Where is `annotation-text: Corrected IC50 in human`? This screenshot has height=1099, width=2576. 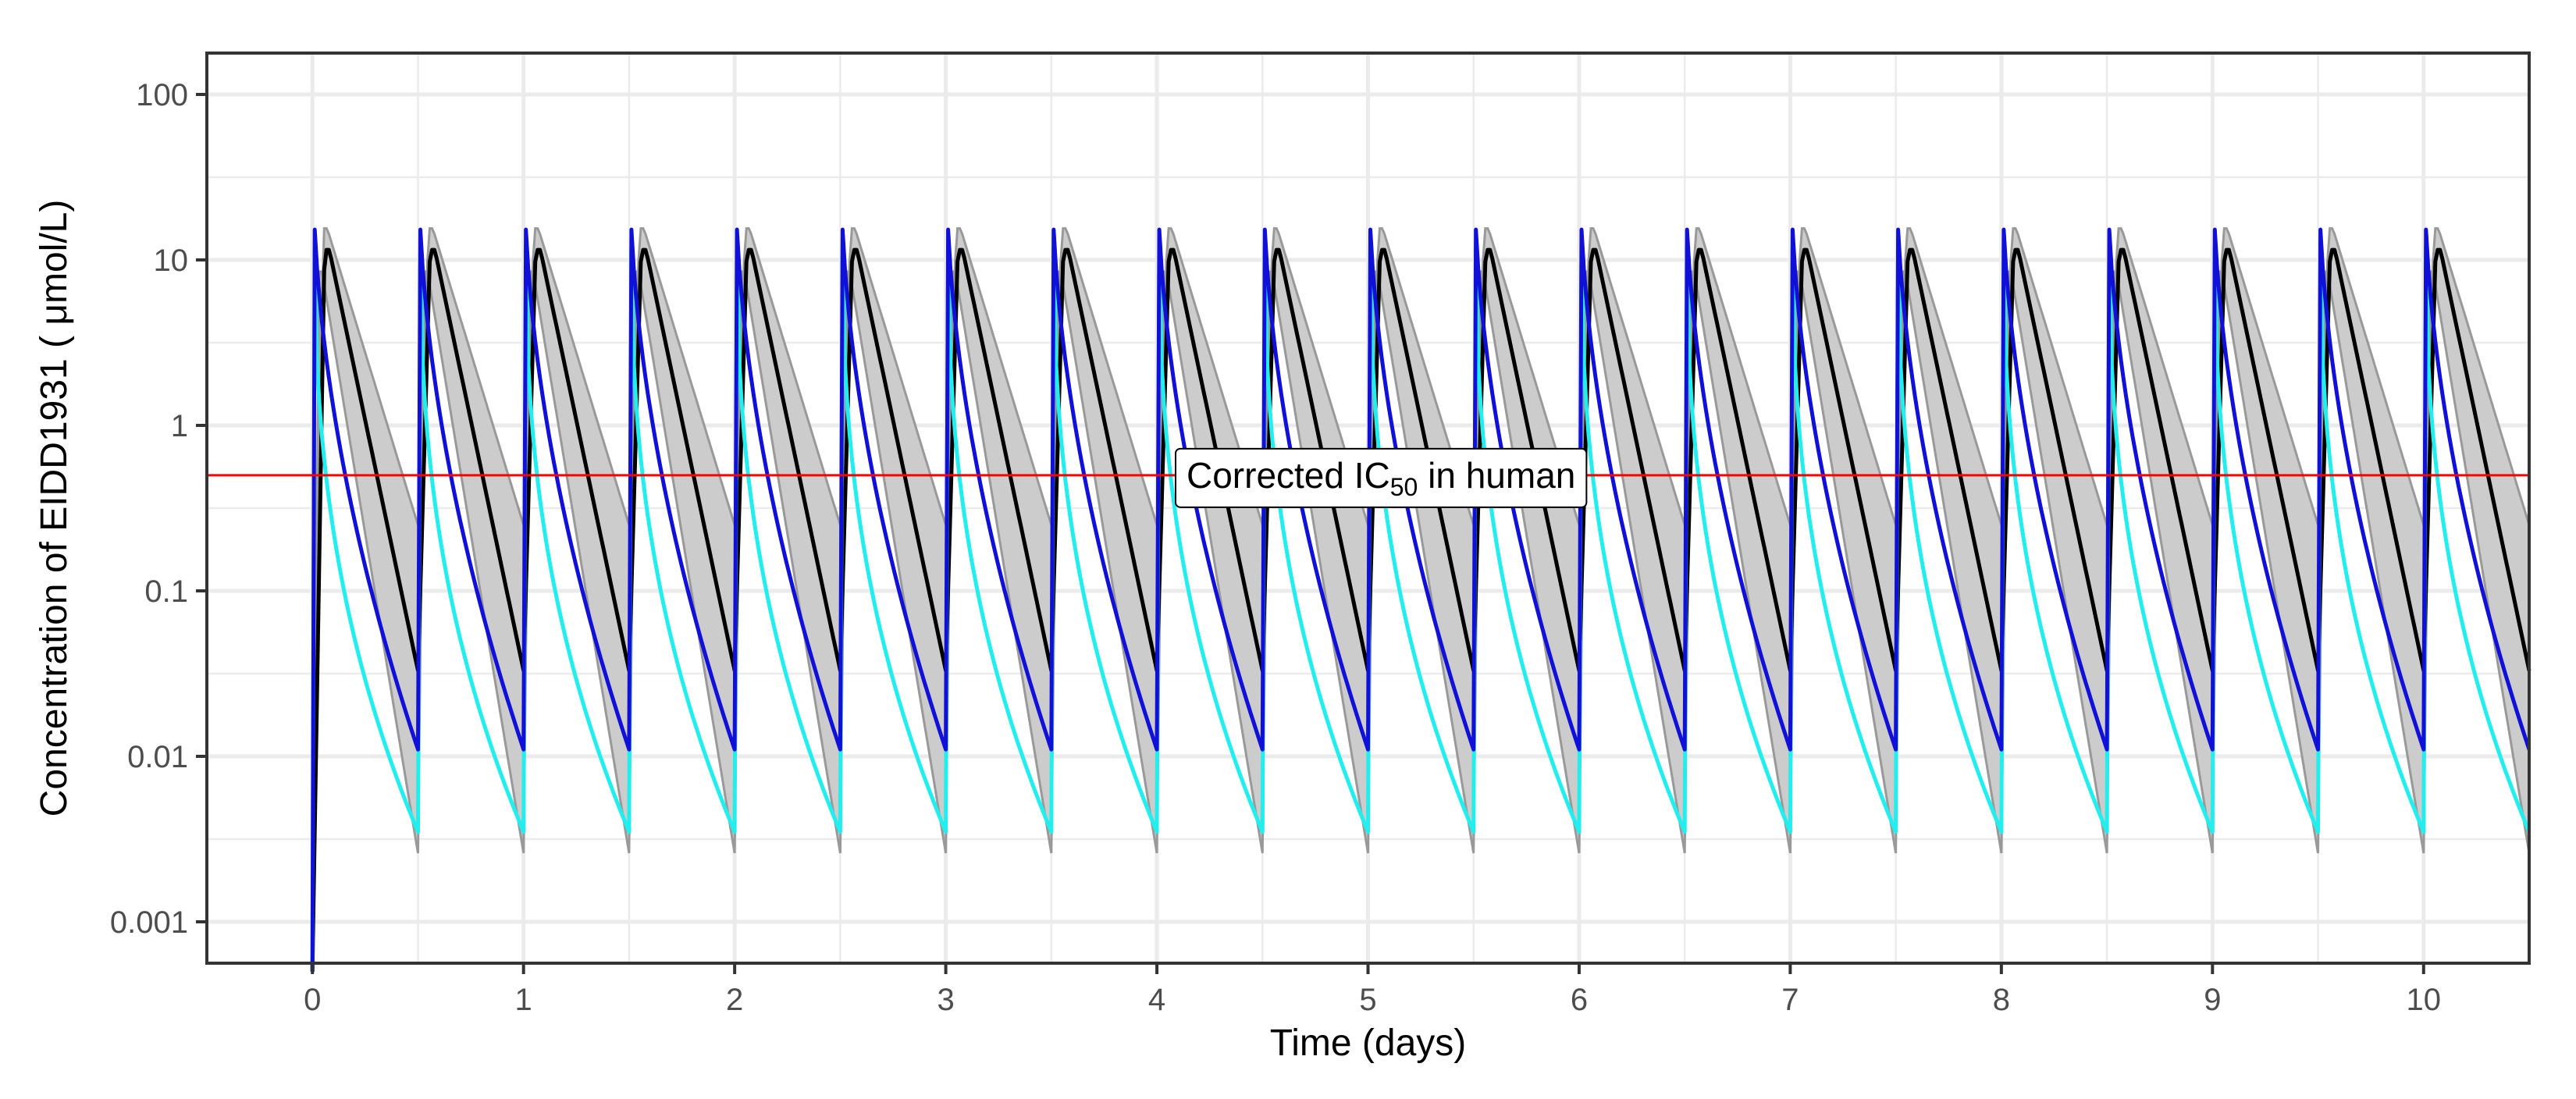 annotation-text: Corrected IC50 in human is located at coordinates (1381, 478).